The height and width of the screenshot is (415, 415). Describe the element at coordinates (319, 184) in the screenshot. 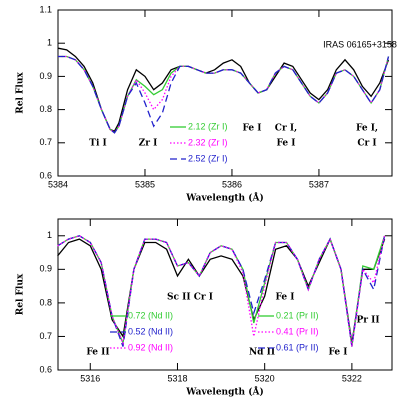

I see `x-tick-label: 5387` at that location.